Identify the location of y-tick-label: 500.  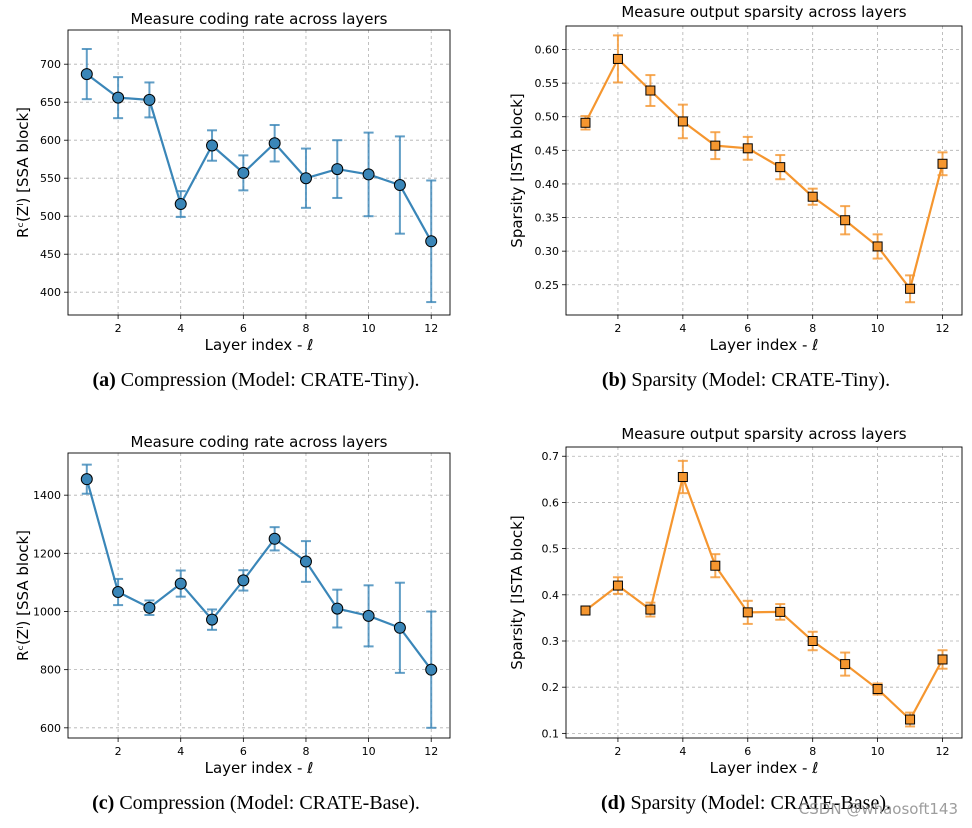
(50, 216).